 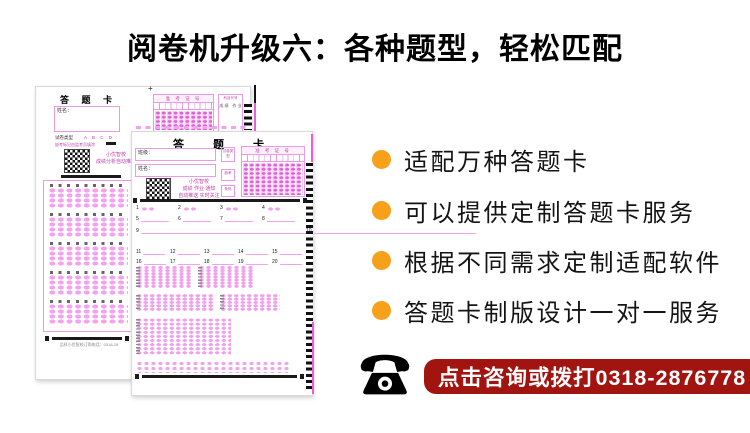 What do you see at coordinates (273, 171) in the screenshot?
I see `exam-number-grid-front: 准 考 证 号` at bounding box center [273, 171].